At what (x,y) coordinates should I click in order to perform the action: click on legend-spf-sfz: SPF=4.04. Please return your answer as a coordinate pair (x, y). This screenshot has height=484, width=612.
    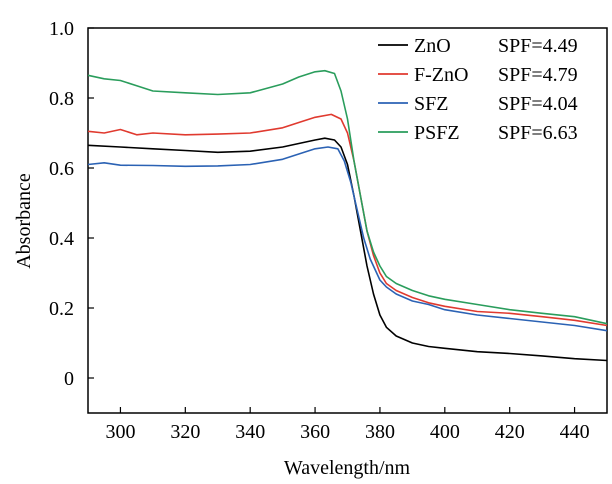
    Looking at the image, I should click on (538, 104).